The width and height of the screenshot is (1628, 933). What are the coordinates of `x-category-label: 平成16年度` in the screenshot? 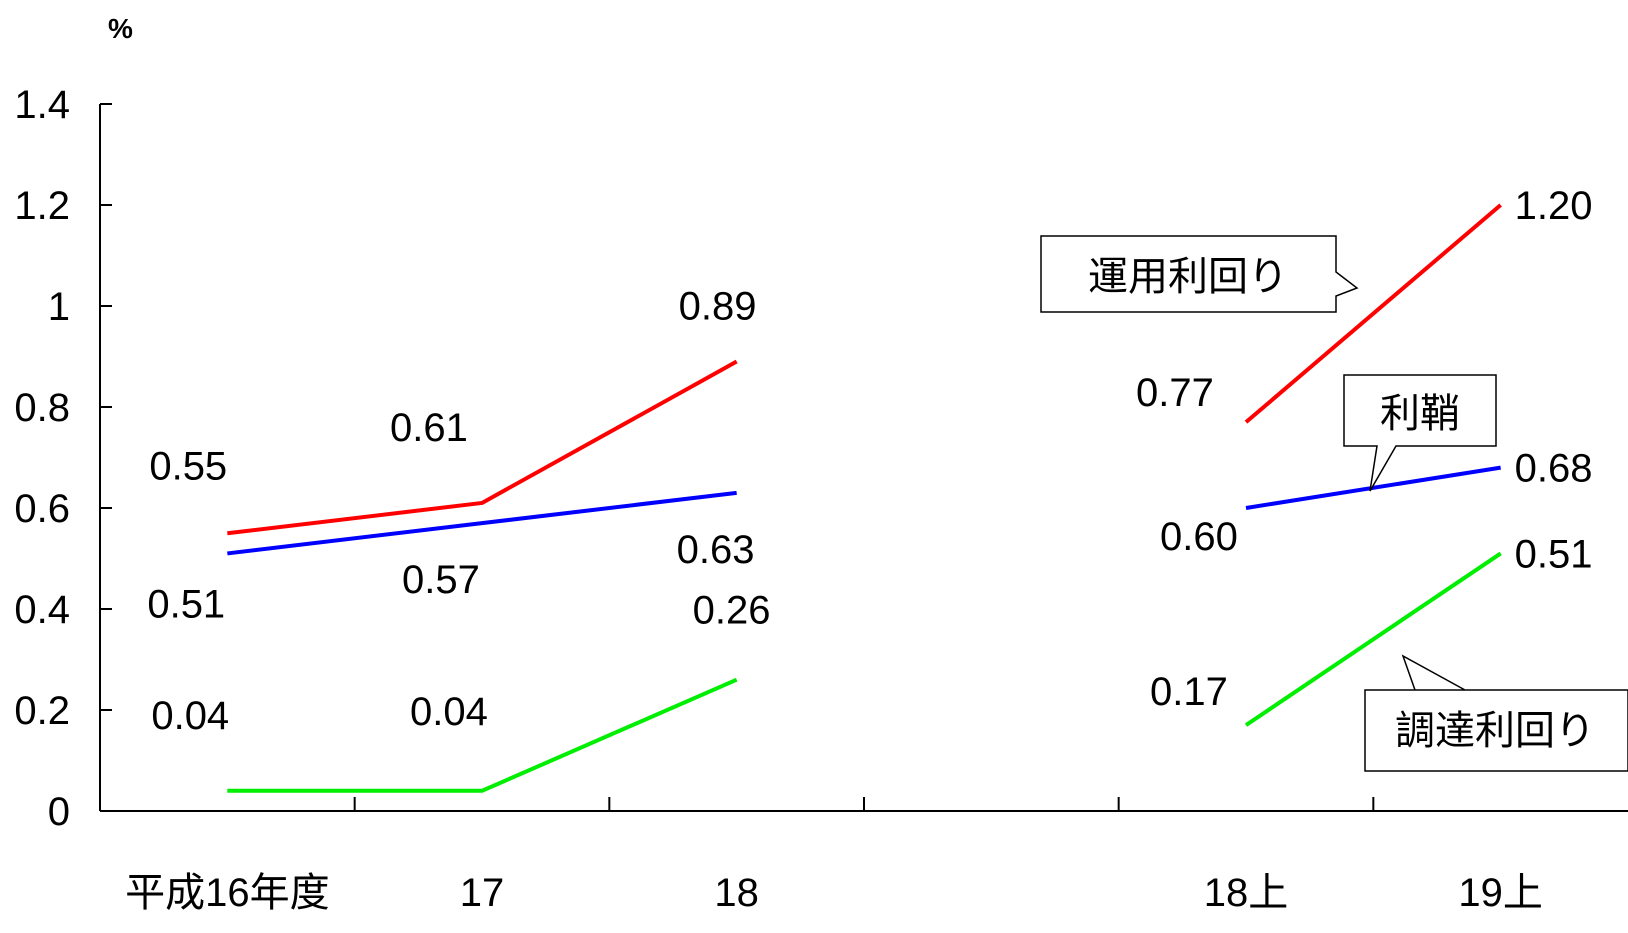 It's located at (227, 893).